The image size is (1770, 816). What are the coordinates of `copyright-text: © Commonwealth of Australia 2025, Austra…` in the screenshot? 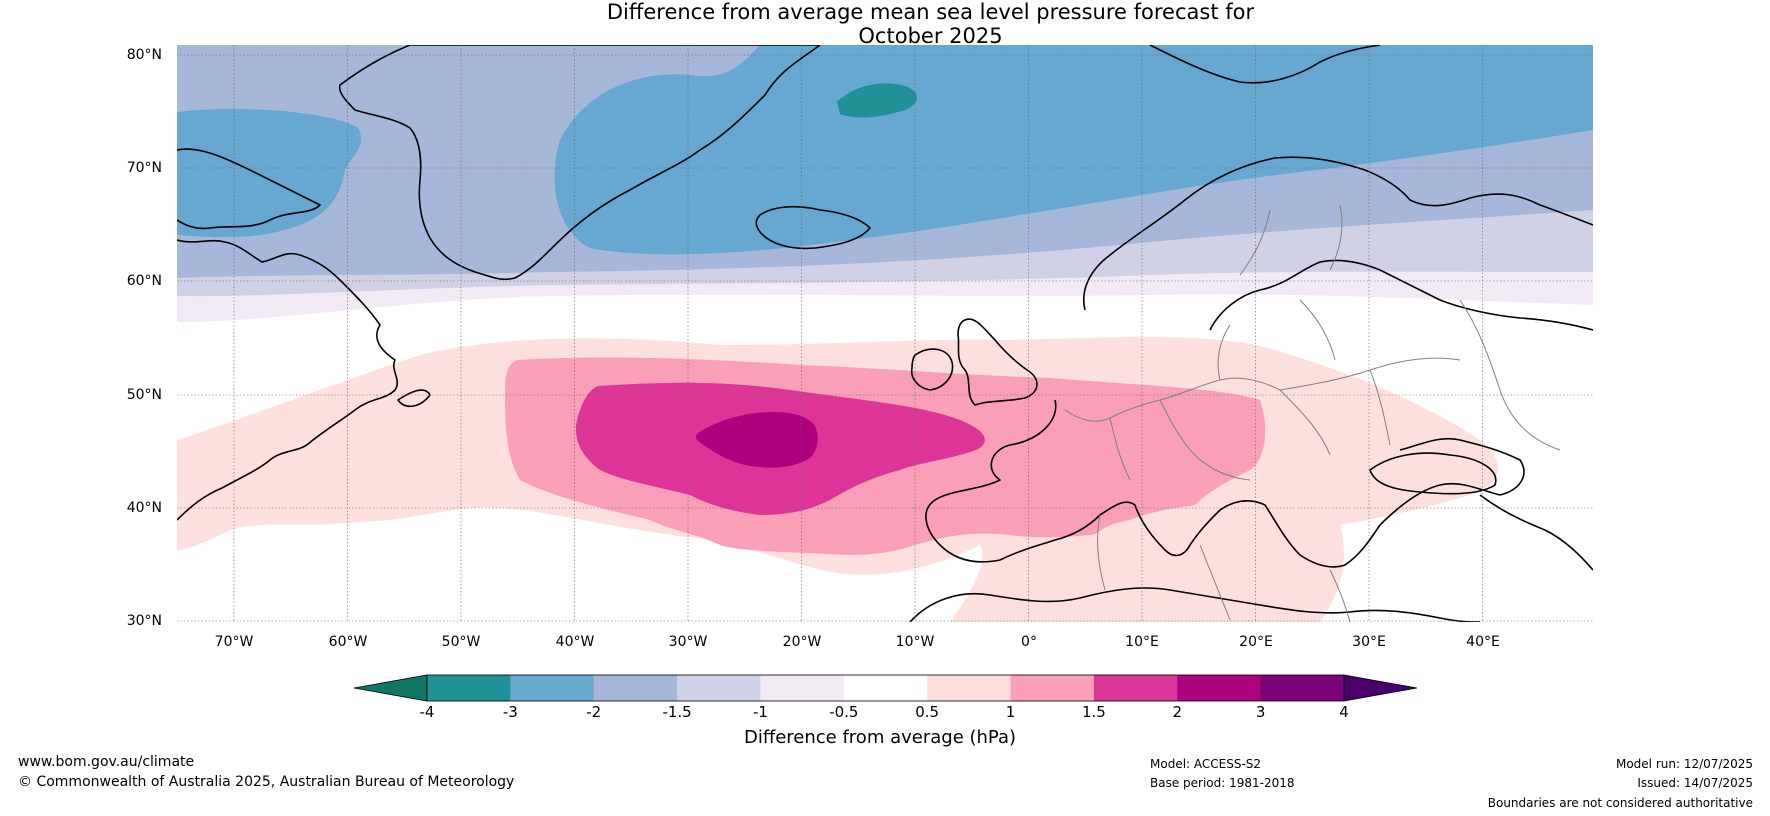 It's located at (266, 782).